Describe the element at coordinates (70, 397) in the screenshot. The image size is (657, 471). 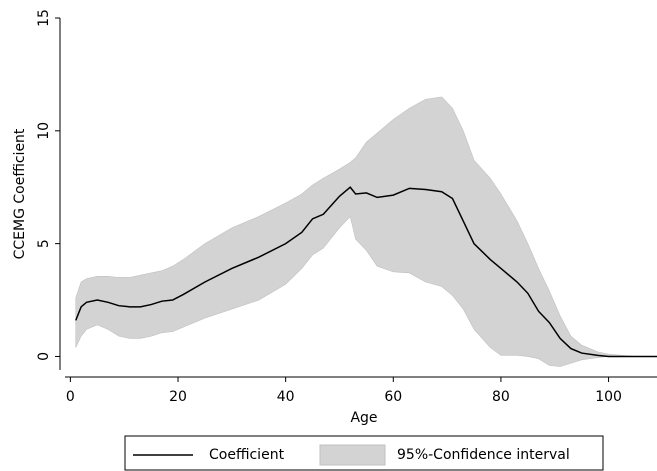
I see `x-tick-label: 0` at that location.